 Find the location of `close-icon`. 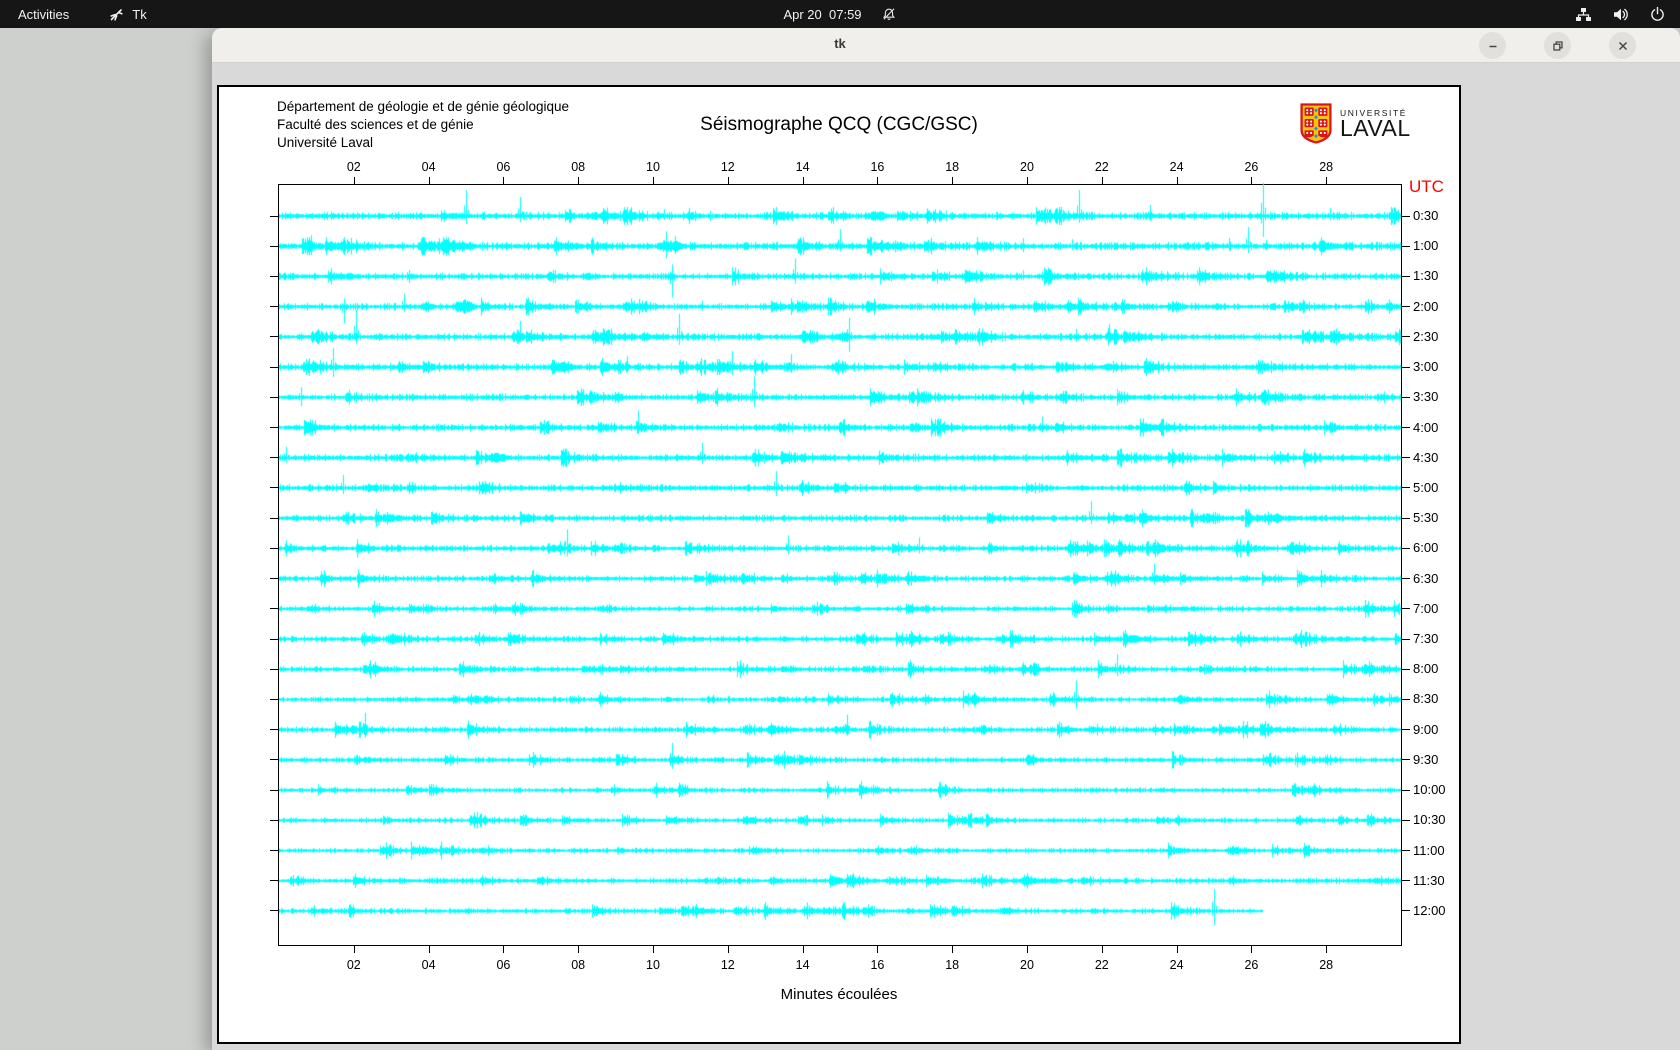

close-icon is located at coordinates (1622, 45).